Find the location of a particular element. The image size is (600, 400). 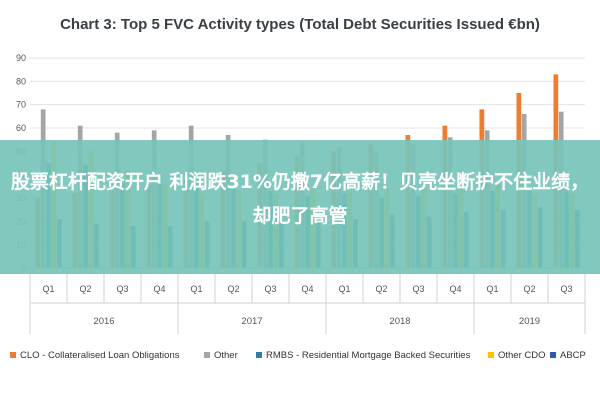

legend-item: ABCP is located at coordinates (568, 355).